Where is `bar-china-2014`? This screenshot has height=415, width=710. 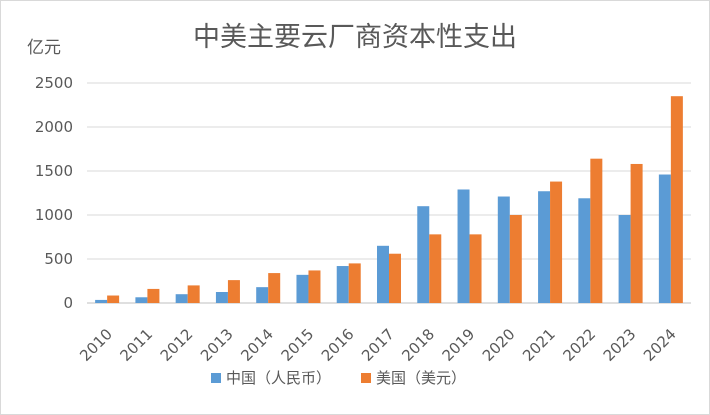 bar-china-2014 is located at coordinates (262, 295).